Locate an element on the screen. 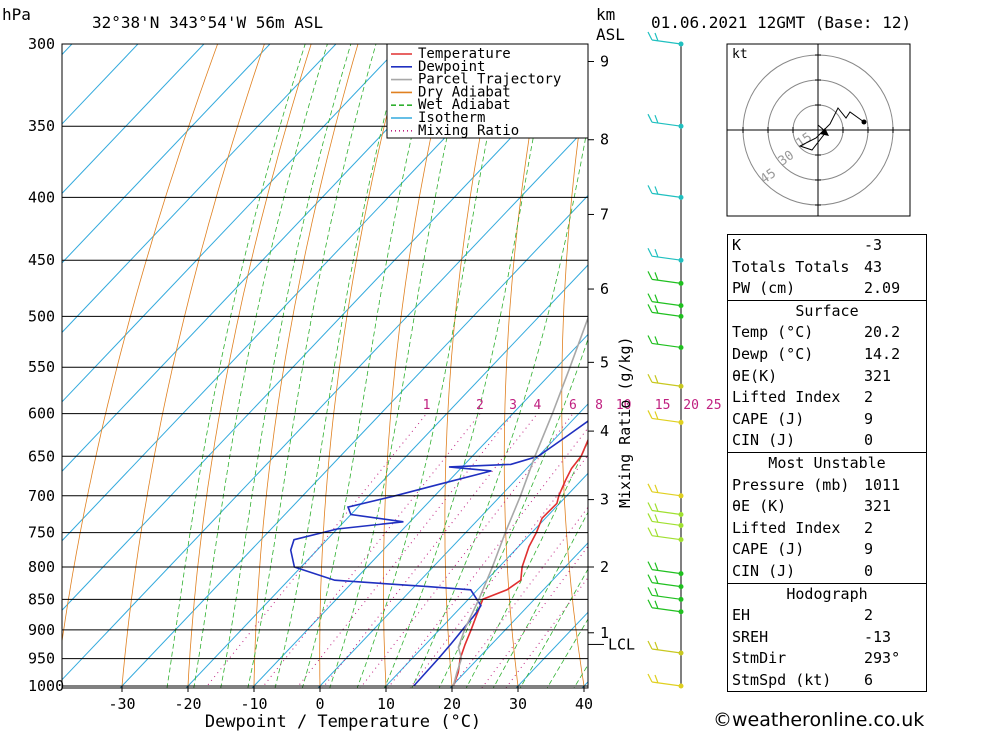 The image size is (1000, 733). most-unstable-title: Most Unstable is located at coordinates (827, 462).